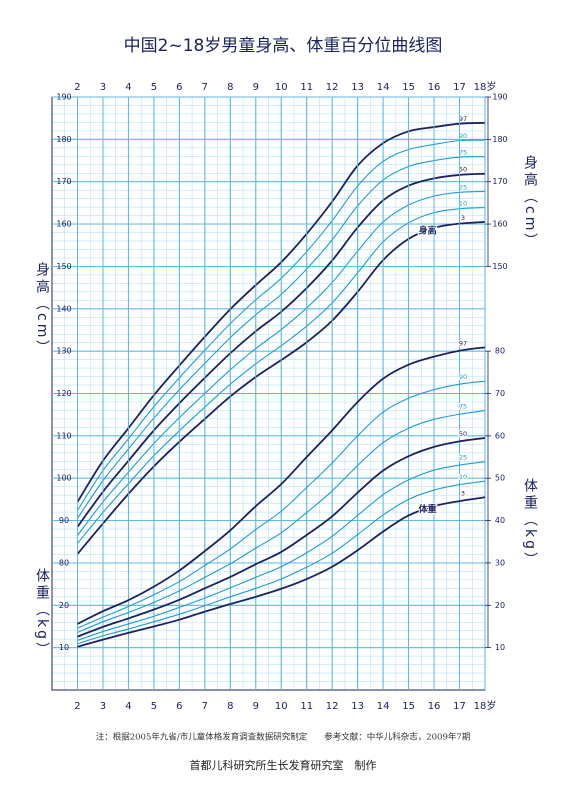 The height and width of the screenshot is (800, 566). What do you see at coordinates (428, 509) in the screenshot?
I see `annotation: 体重` at bounding box center [428, 509].